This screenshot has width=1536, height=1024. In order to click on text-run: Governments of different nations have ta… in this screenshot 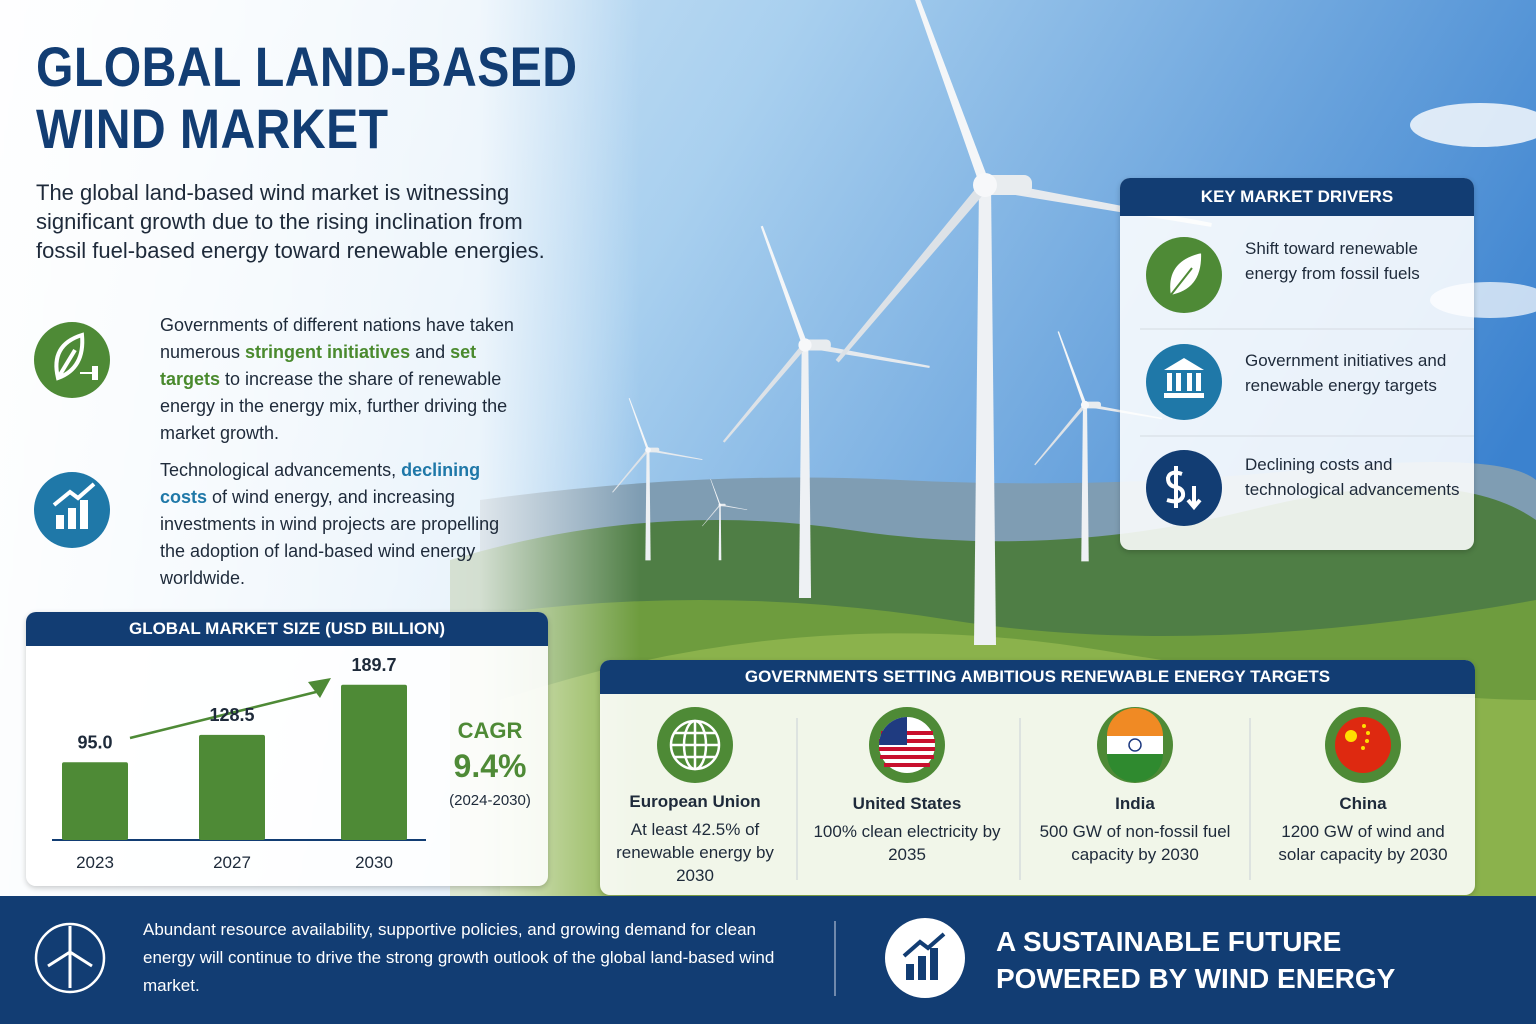, I will do `click(337, 338)`.